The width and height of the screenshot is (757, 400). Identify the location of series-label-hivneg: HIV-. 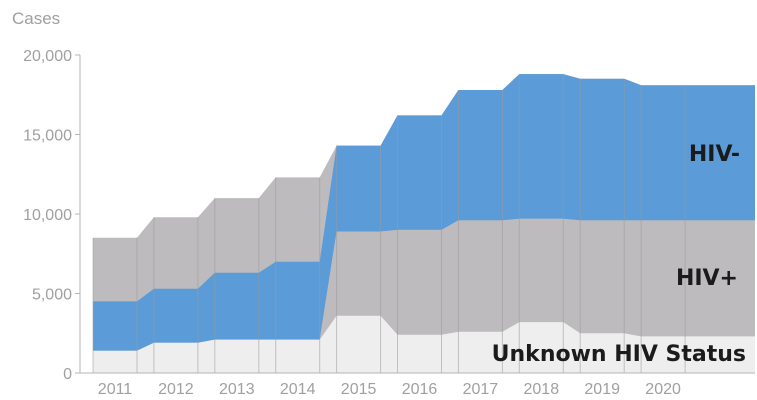
(714, 154).